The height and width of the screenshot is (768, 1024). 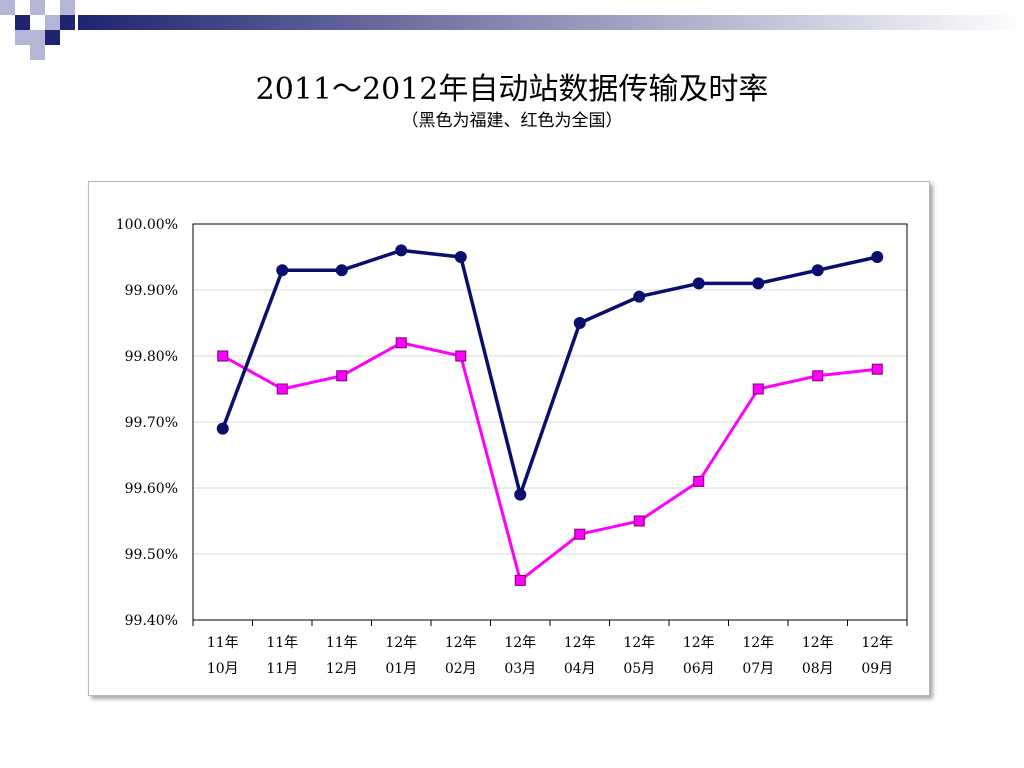 I want to click on y-tick-label: 99.90%, so click(x=151, y=291).